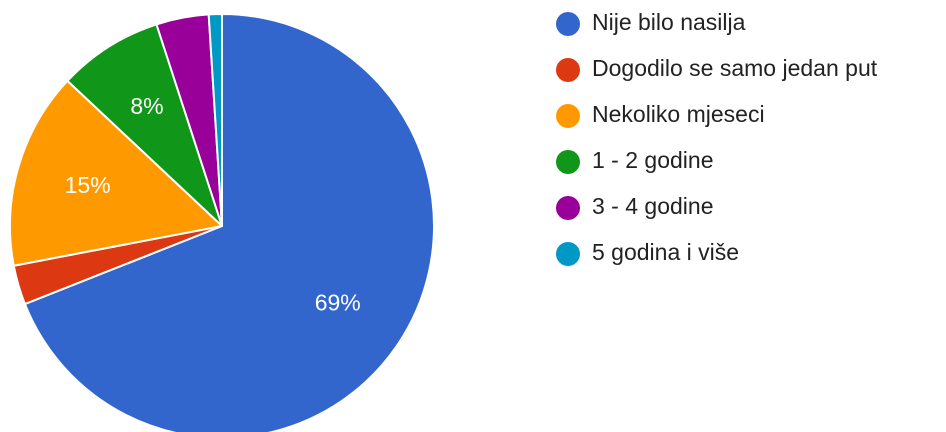 This screenshot has width=946, height=432. What do you see at coordinates (88, 185) in the screenshot?
I see `slice-label-2: 15%` at bounding box center [88, 185].